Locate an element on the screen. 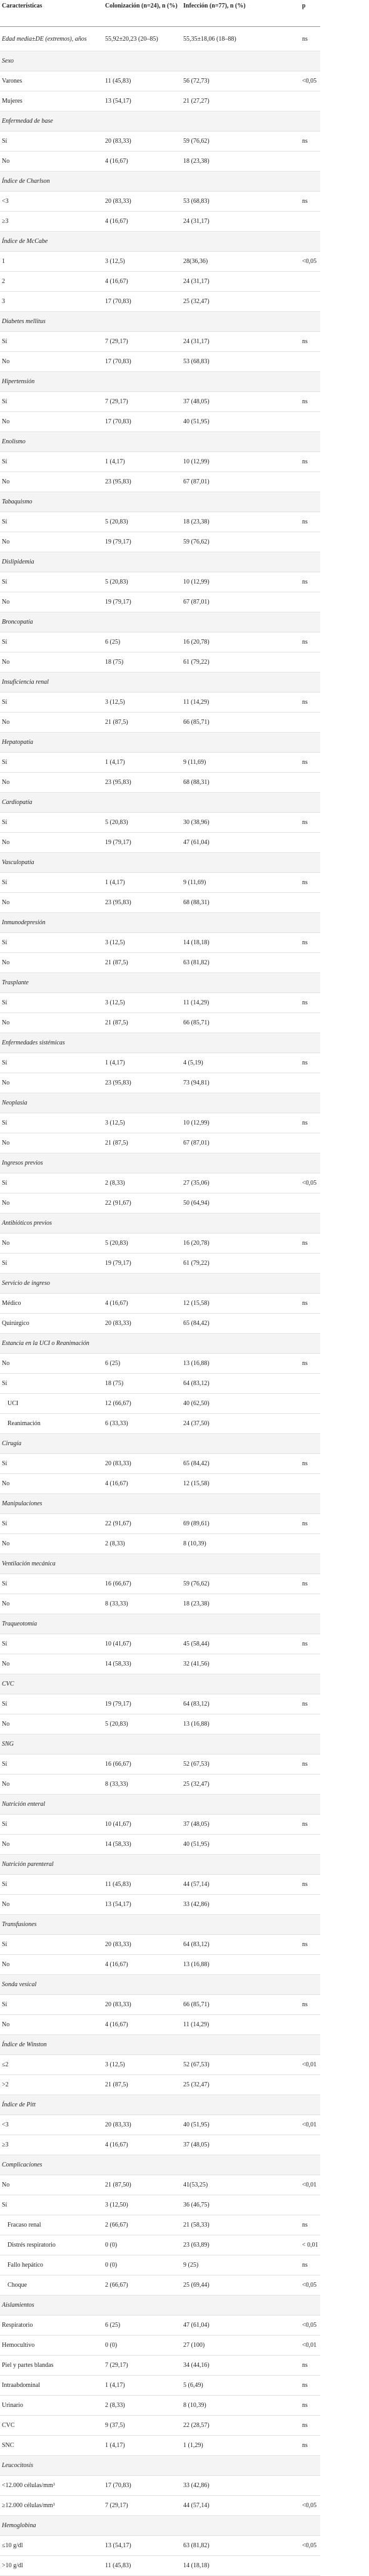 The height and width of the screenshot is (2576, 369). count-cell: 8 (10,39) is located at coordinates (240, 2405).